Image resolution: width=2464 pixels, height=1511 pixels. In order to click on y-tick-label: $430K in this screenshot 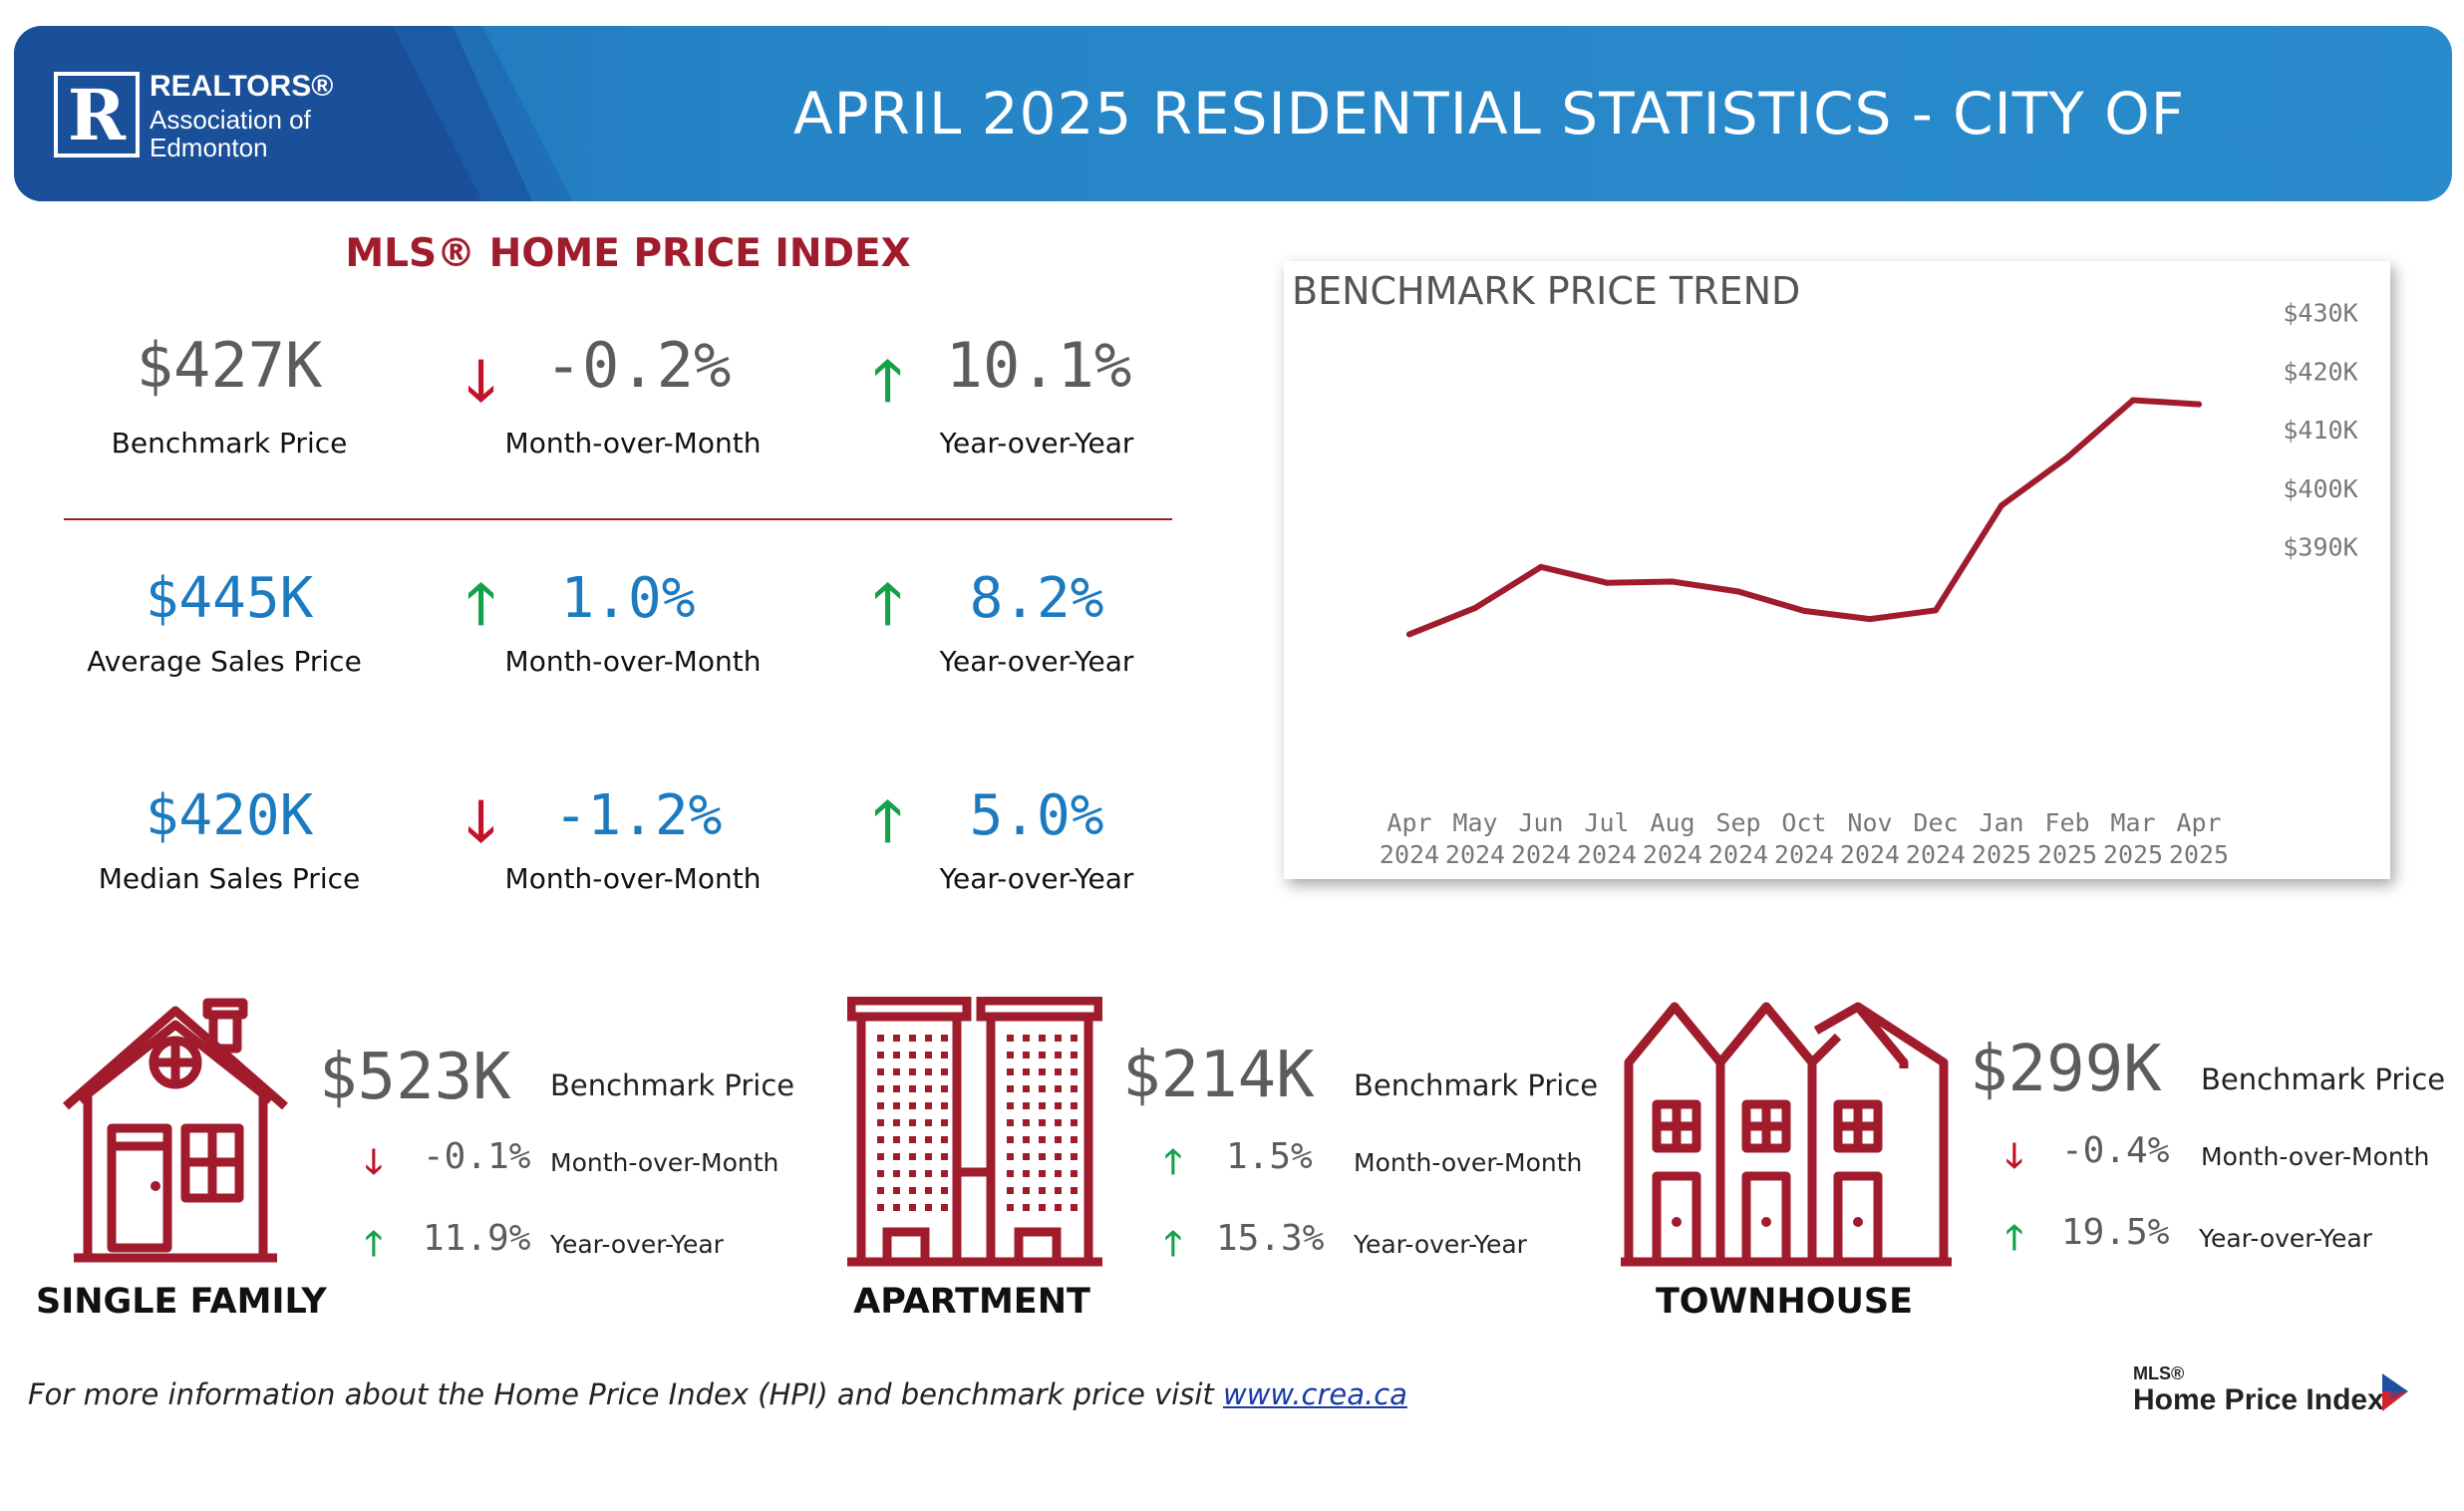, I will do `click(2320, 313)`.